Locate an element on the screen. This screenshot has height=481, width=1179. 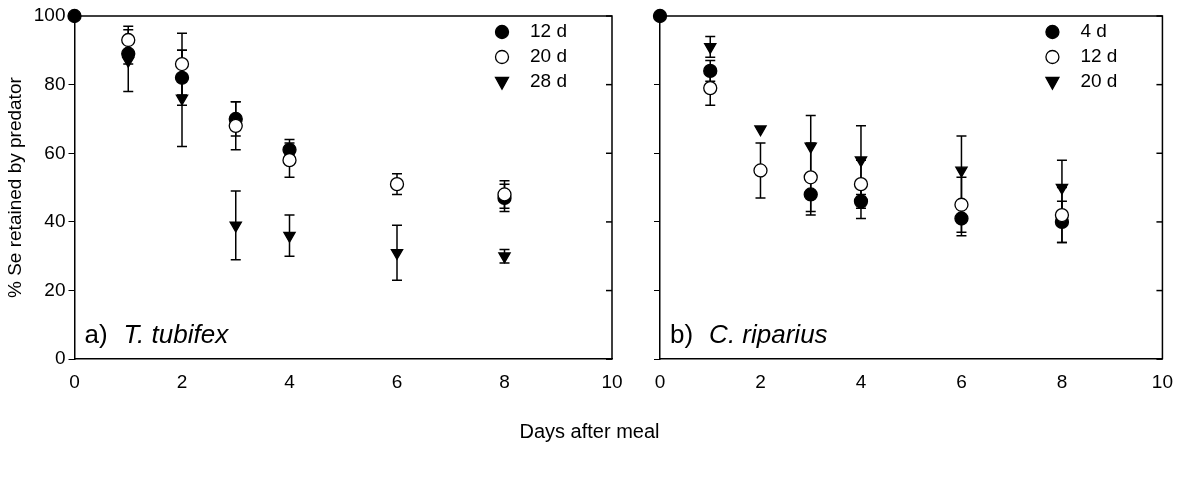
x-axis-title: Days after meal is located at coordinates (589, 431).